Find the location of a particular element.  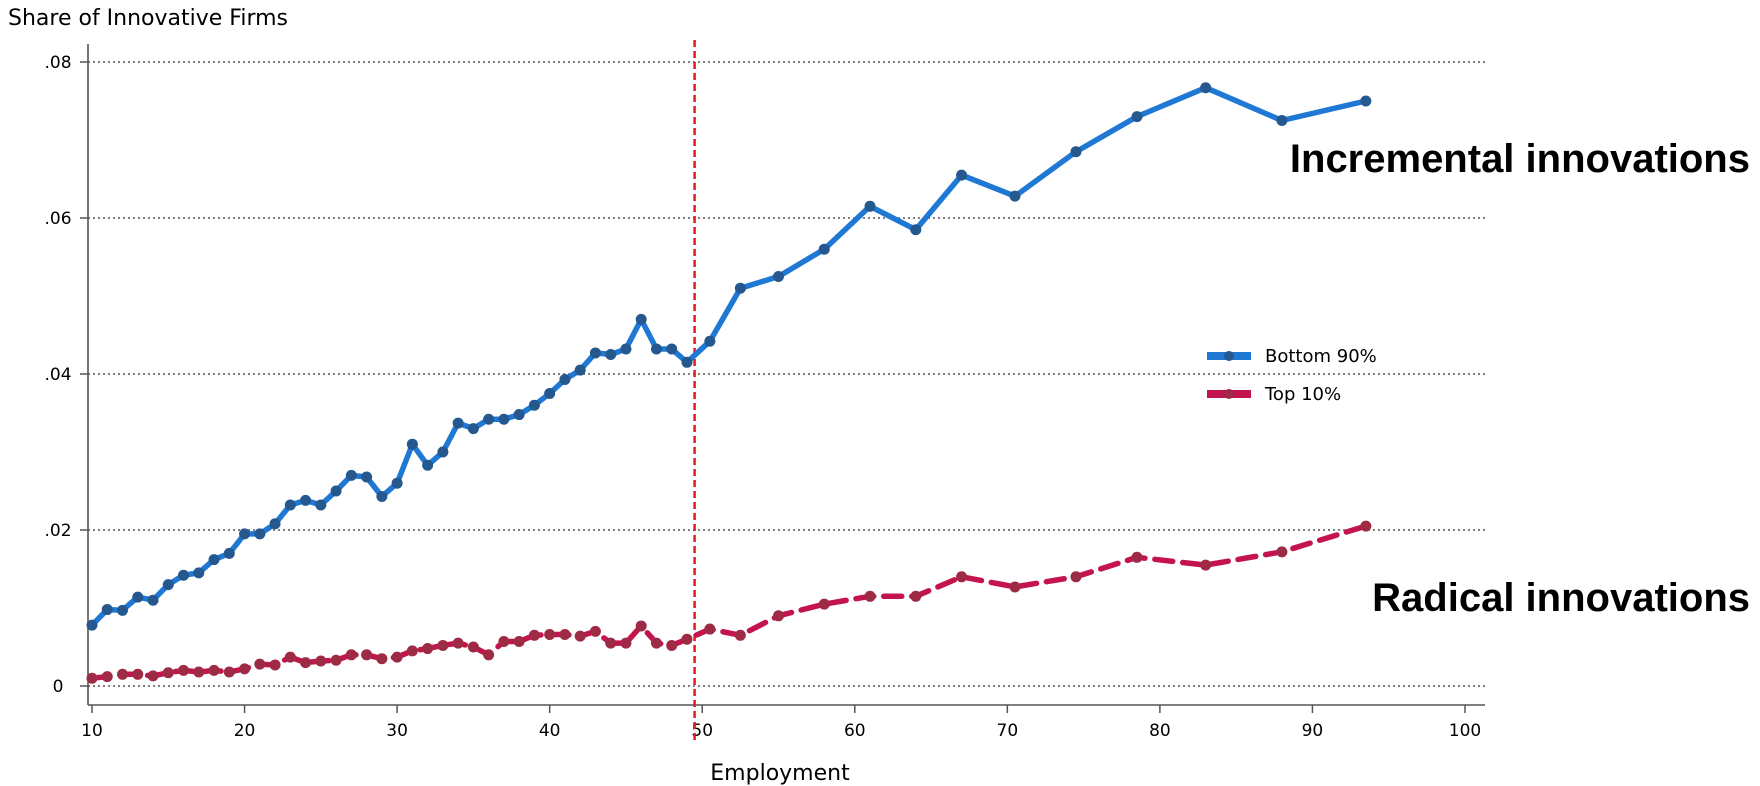

series-annotation: Incremental innovations is located at coordinates (1520, 159).